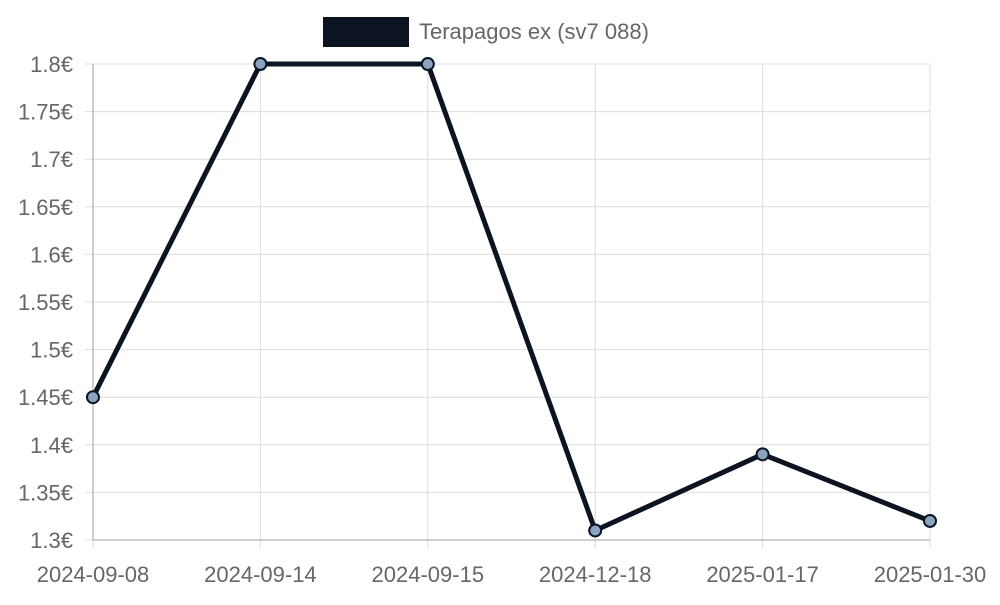 Image resolution: width=1000 pixels, height=605 pixels. I want to click on legend: Terapagos ex (sv7 088), so click(486, 32).